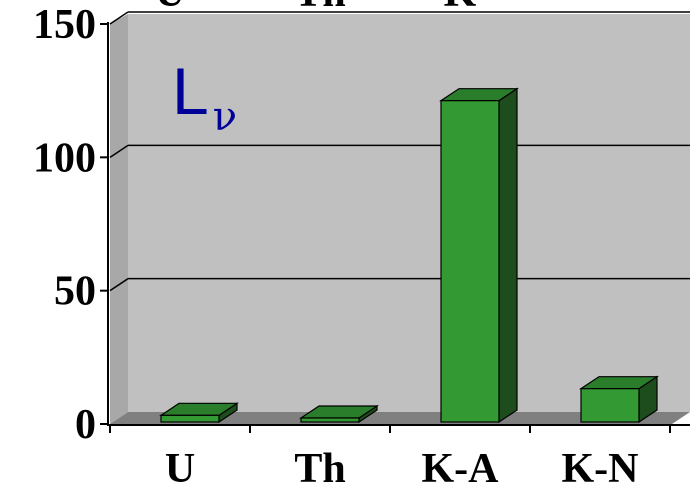 The width and height of the screenshot is (690, 495). What do you see at coordinates (319, 8) in the screenshot?
I see `clipped-label-th: Th` at bounding box center [319, 8].